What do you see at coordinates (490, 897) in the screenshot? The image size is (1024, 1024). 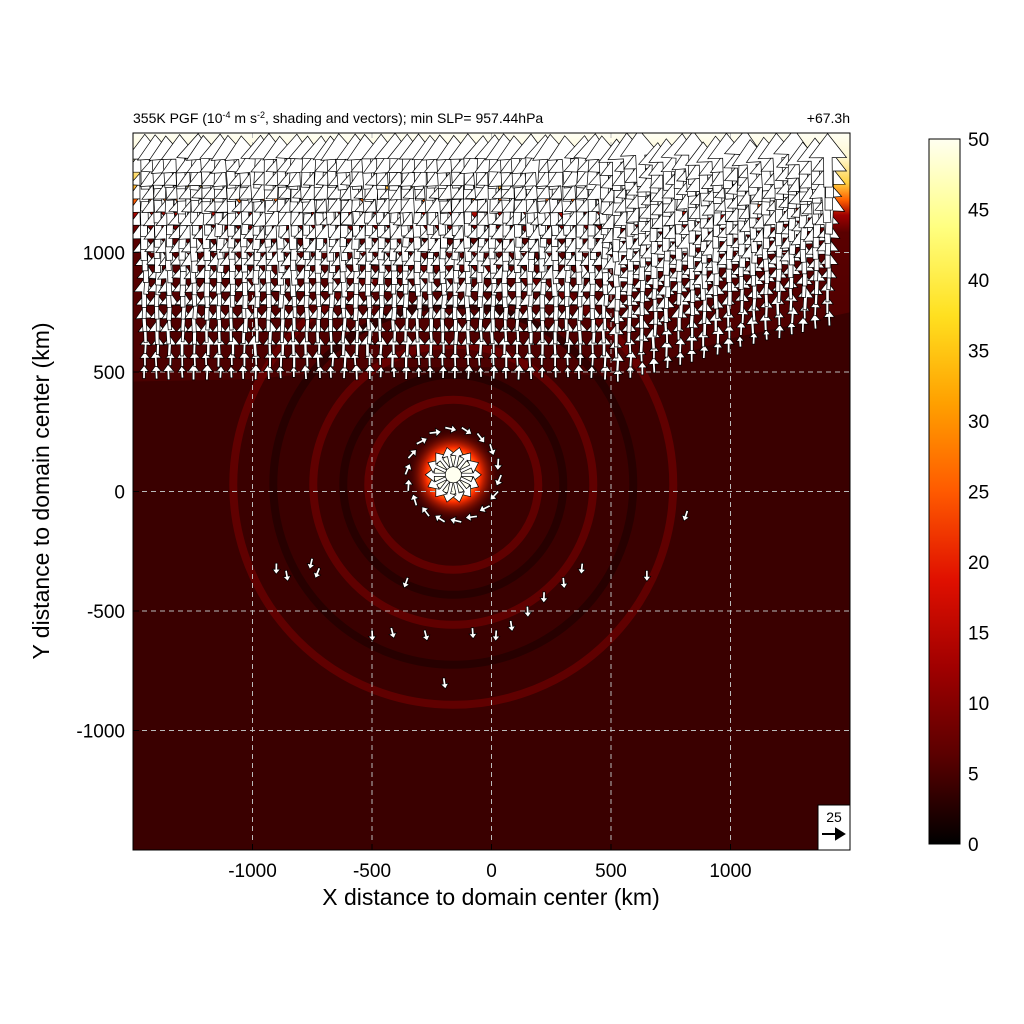 I see `x-axis-title: X distance to domain center (km)` at bounding box center [490, 897].